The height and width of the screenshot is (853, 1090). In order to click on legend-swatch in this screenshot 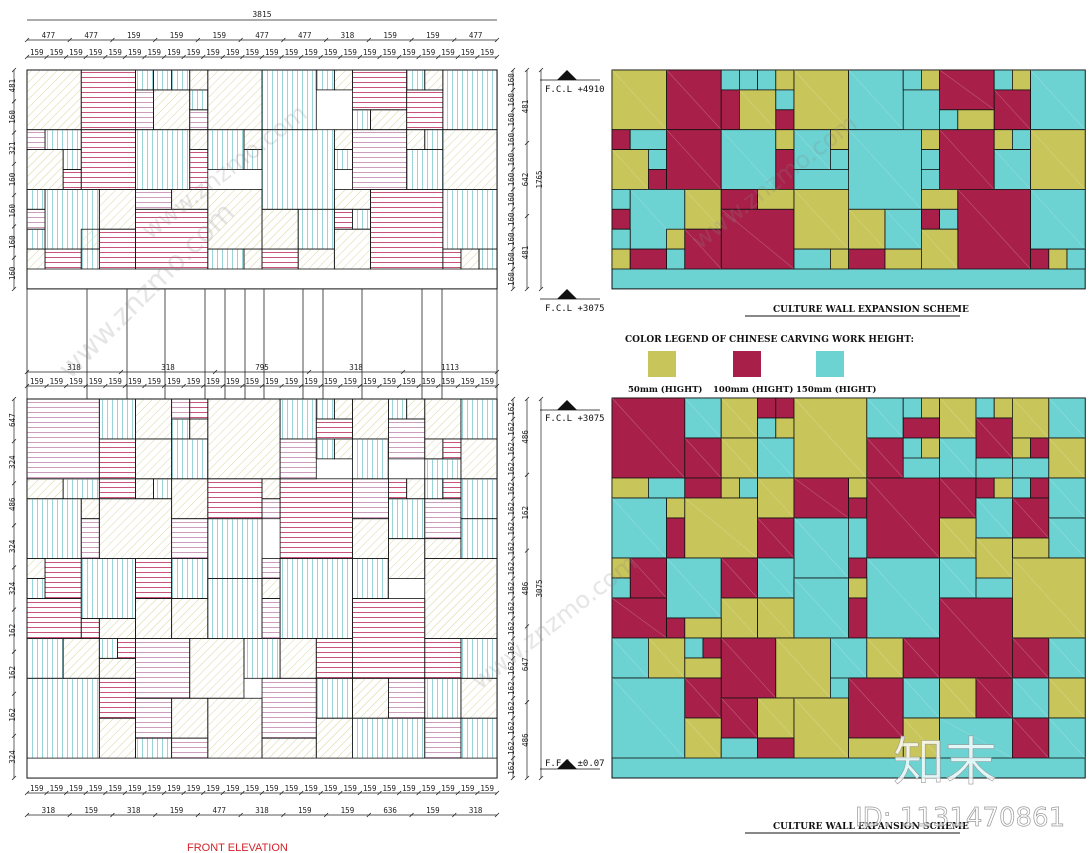, I will do `click(830, 364)`.